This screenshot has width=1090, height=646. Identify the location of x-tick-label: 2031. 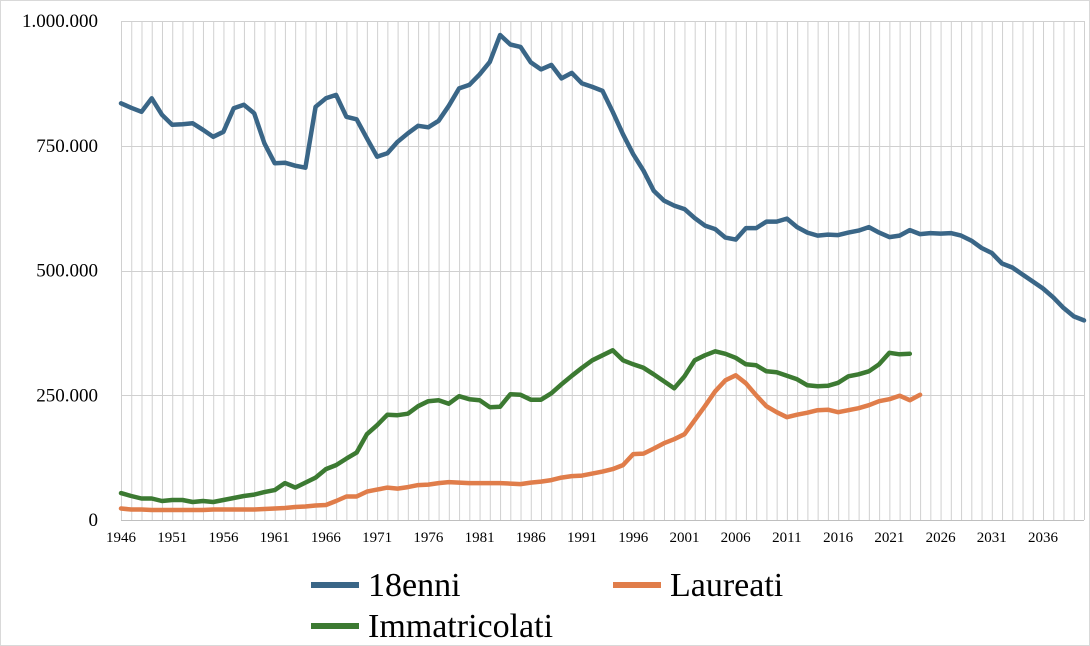
(992, 538).